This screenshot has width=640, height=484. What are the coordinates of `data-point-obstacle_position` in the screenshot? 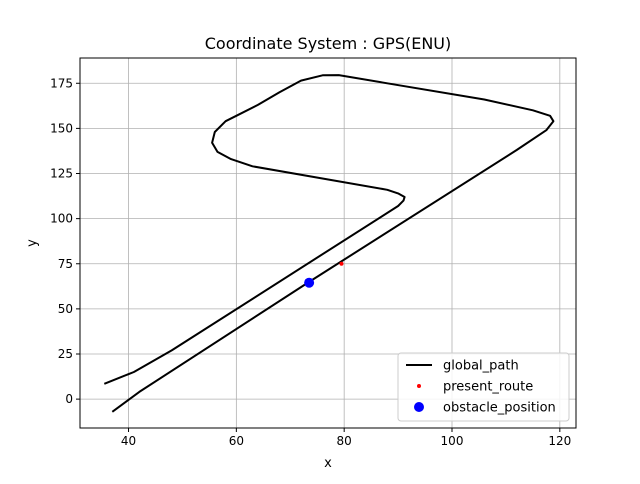 It's located at (309, 282).